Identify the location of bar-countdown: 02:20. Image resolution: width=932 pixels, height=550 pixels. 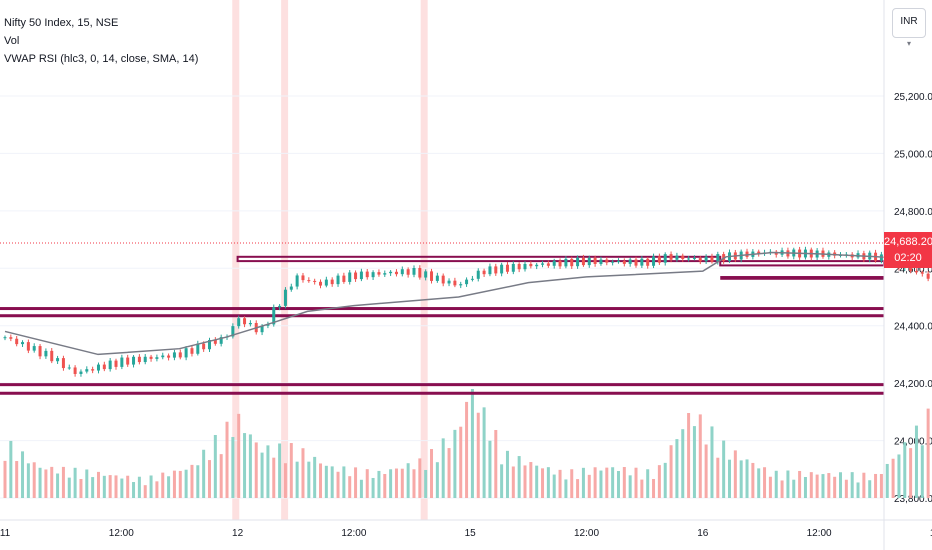
(908, 258).